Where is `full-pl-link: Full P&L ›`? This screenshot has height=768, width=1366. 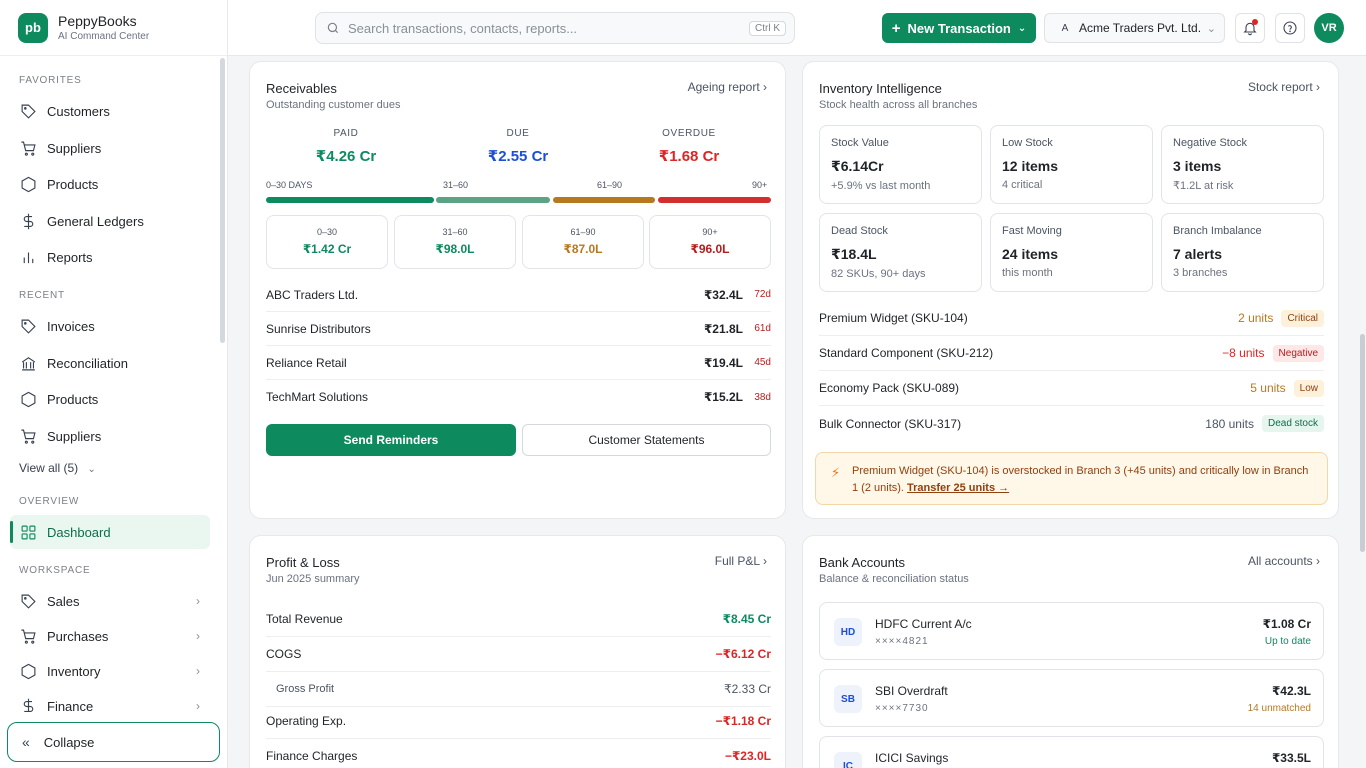 full-pl-link: Full P&L › is located at coordinates (741, 561).